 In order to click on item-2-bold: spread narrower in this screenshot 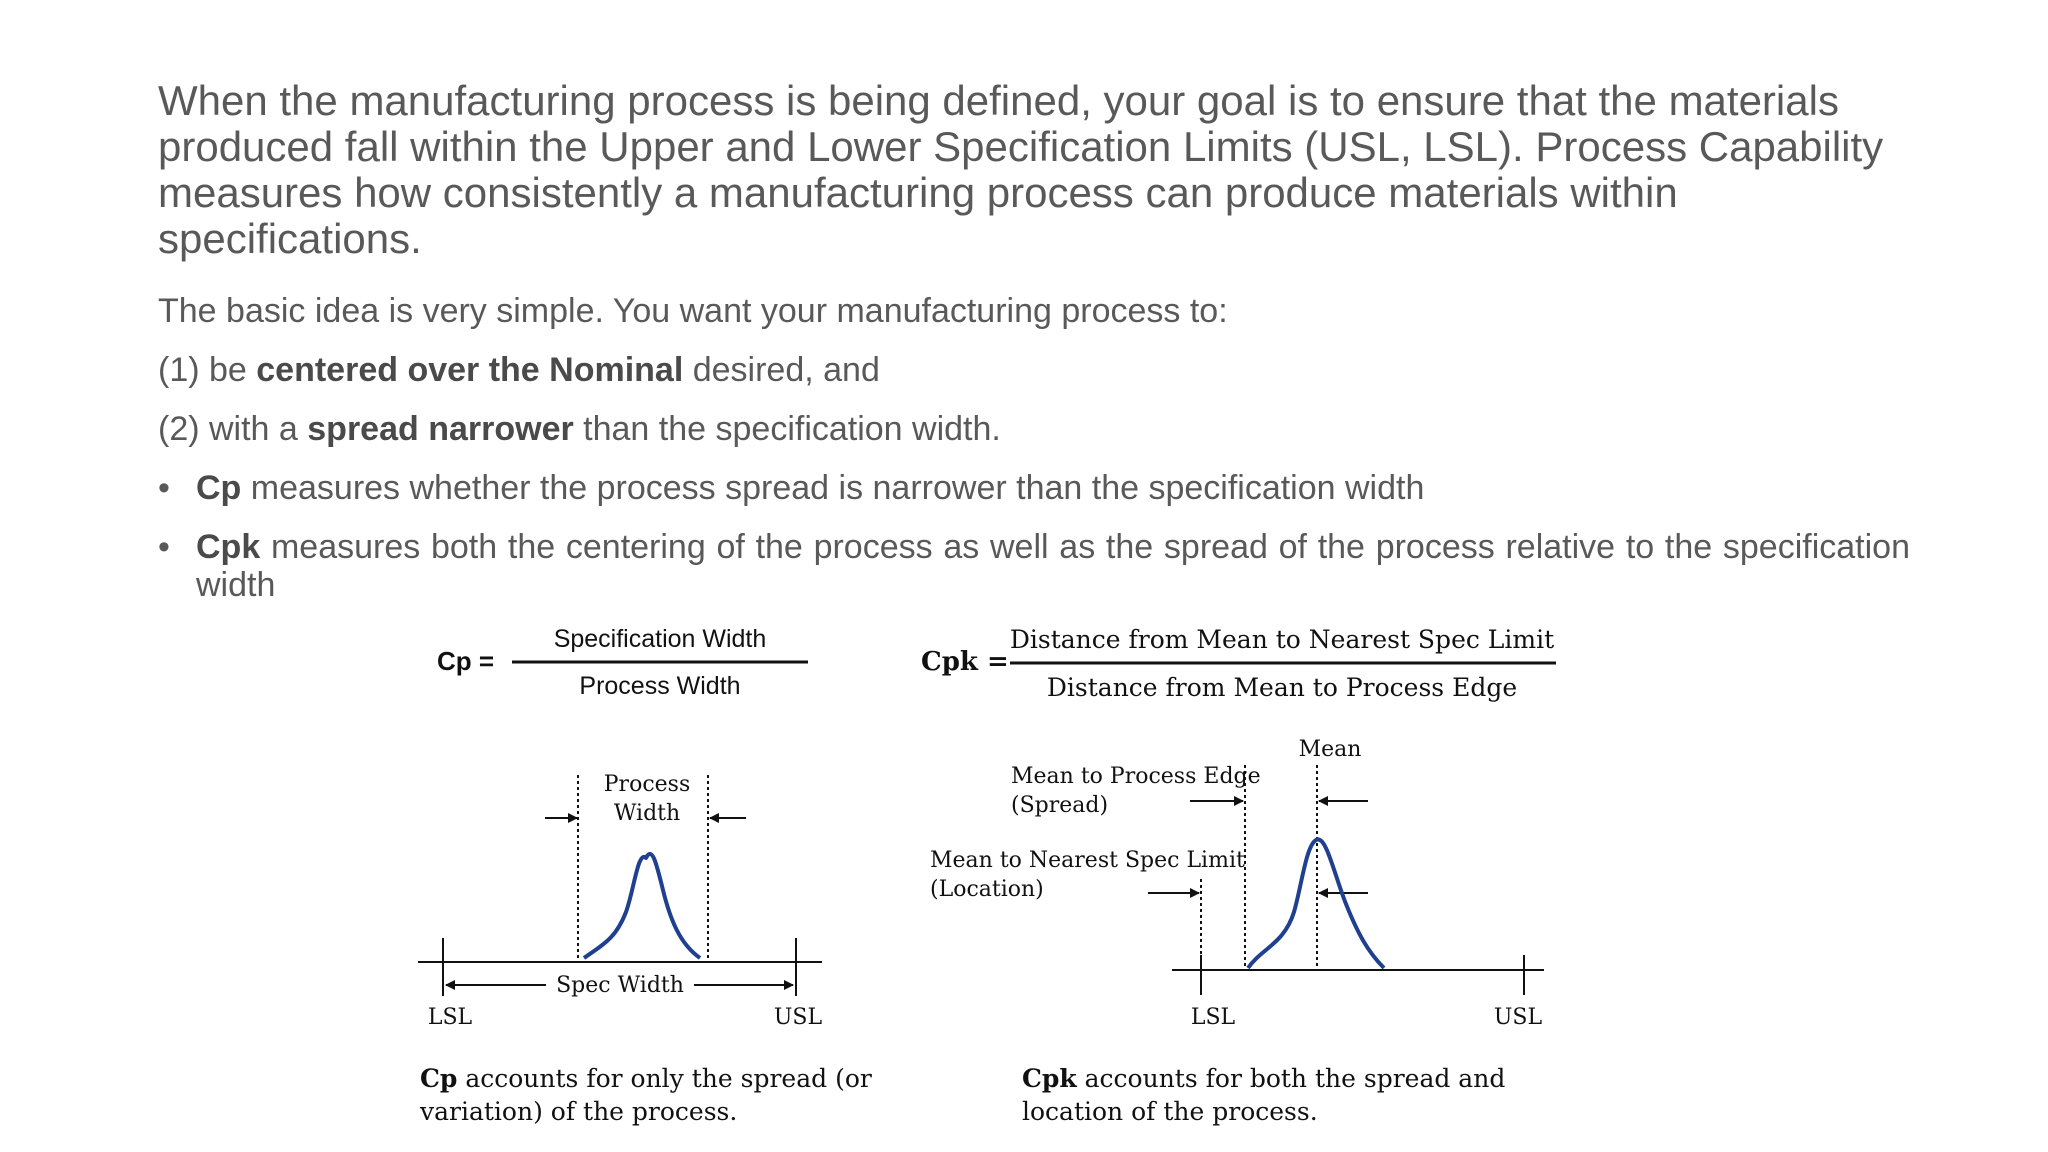, I will do `click(440, 429)`.